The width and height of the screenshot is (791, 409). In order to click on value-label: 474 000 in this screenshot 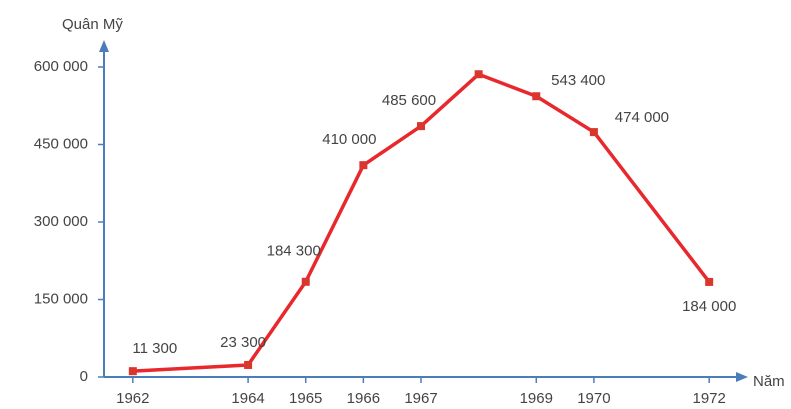, I will do `click(642, 117)`.